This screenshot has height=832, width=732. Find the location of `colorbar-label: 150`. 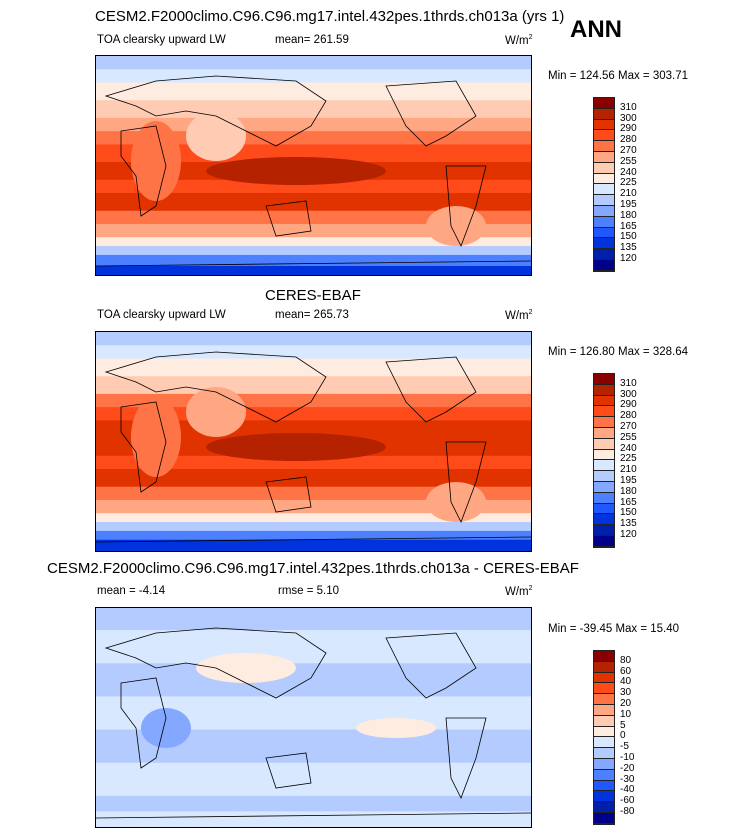

colorbar-label: 150 is located at coordinates (628, 513).